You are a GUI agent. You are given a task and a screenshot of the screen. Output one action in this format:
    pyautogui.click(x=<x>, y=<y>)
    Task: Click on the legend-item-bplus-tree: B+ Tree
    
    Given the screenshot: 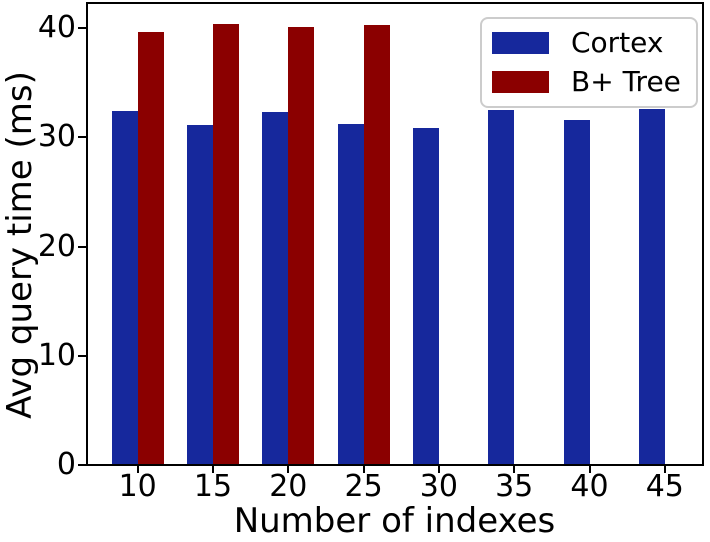 What is the action you would take?
    pyautogui.click(x=594, y=82)
    